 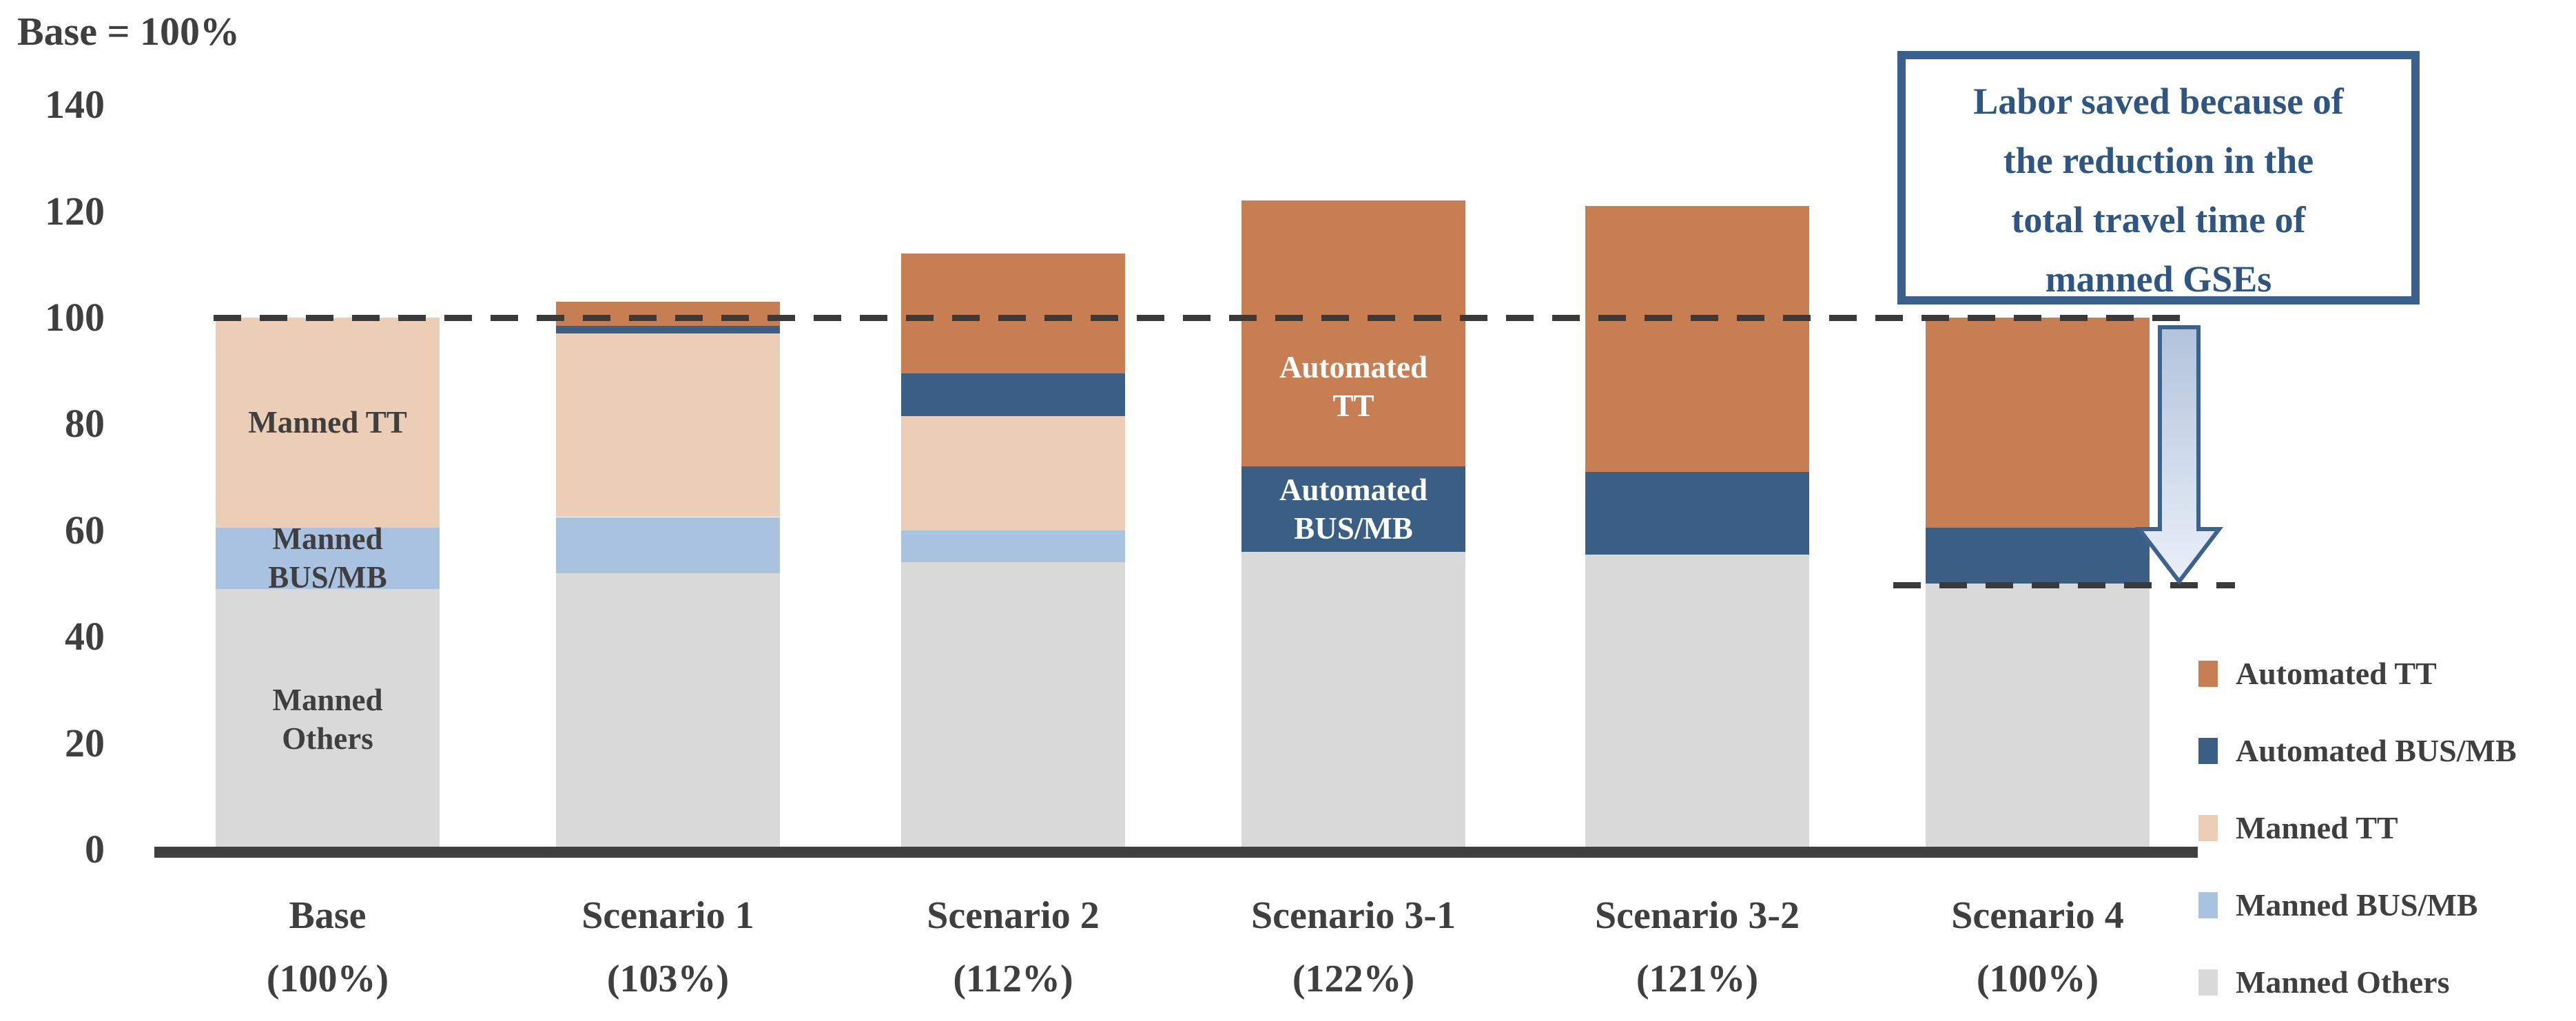 I want to click on labor-saved-arrow, so click(x=2179, y=455).